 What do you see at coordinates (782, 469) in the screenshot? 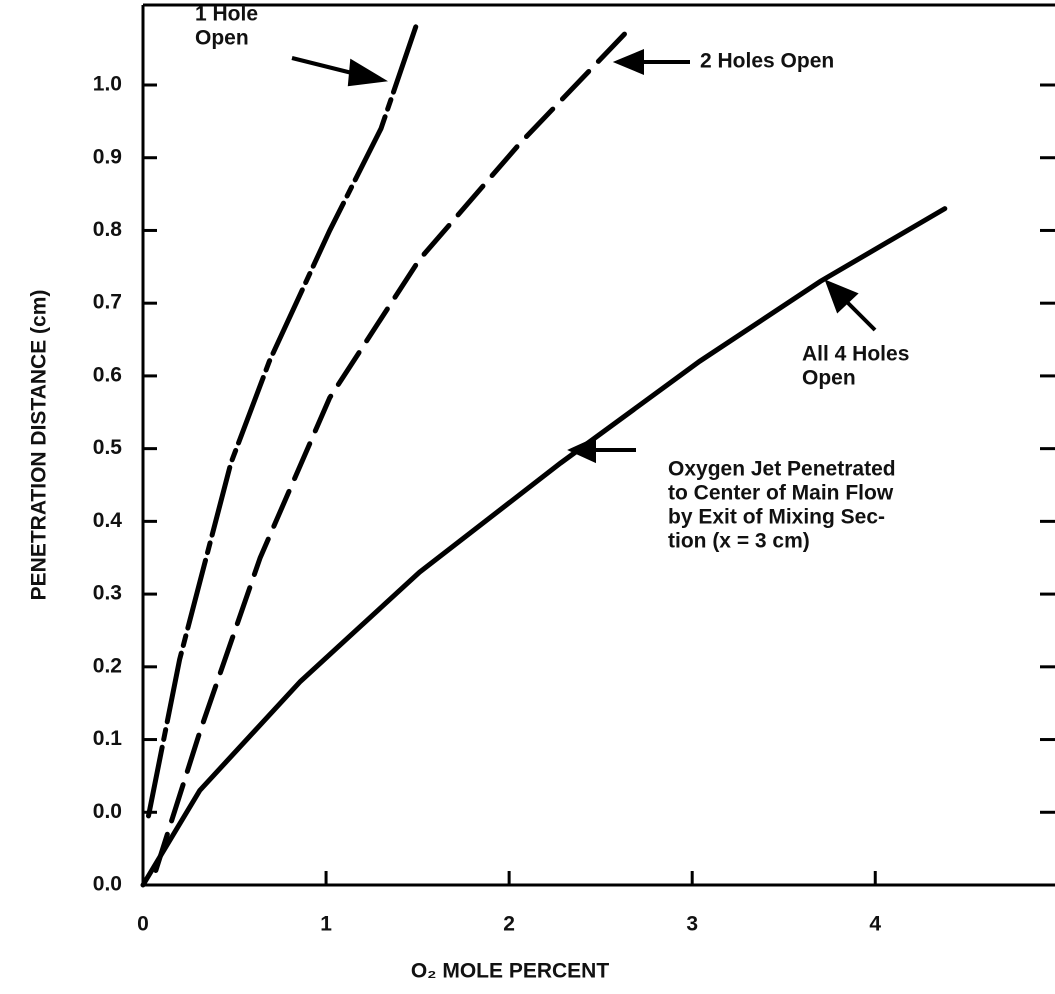
I see `annotation: Oxygen Jet Penetrated` at bounding box center [782, 469].